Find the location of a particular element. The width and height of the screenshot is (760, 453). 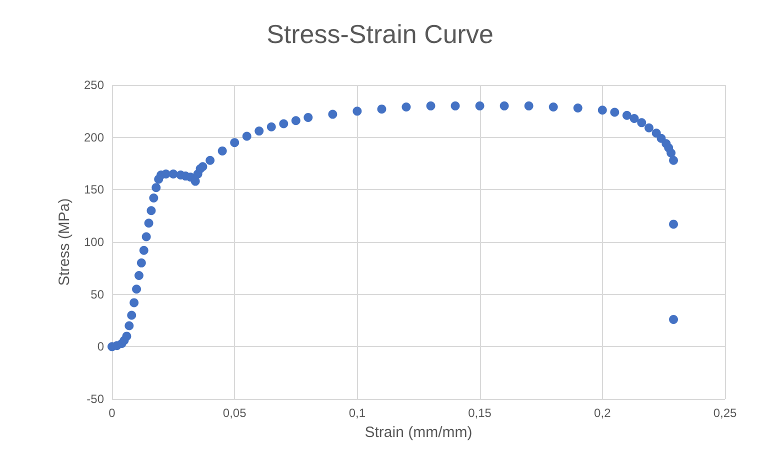

y-tick-label: 100 is located at coordinates (94, 242).